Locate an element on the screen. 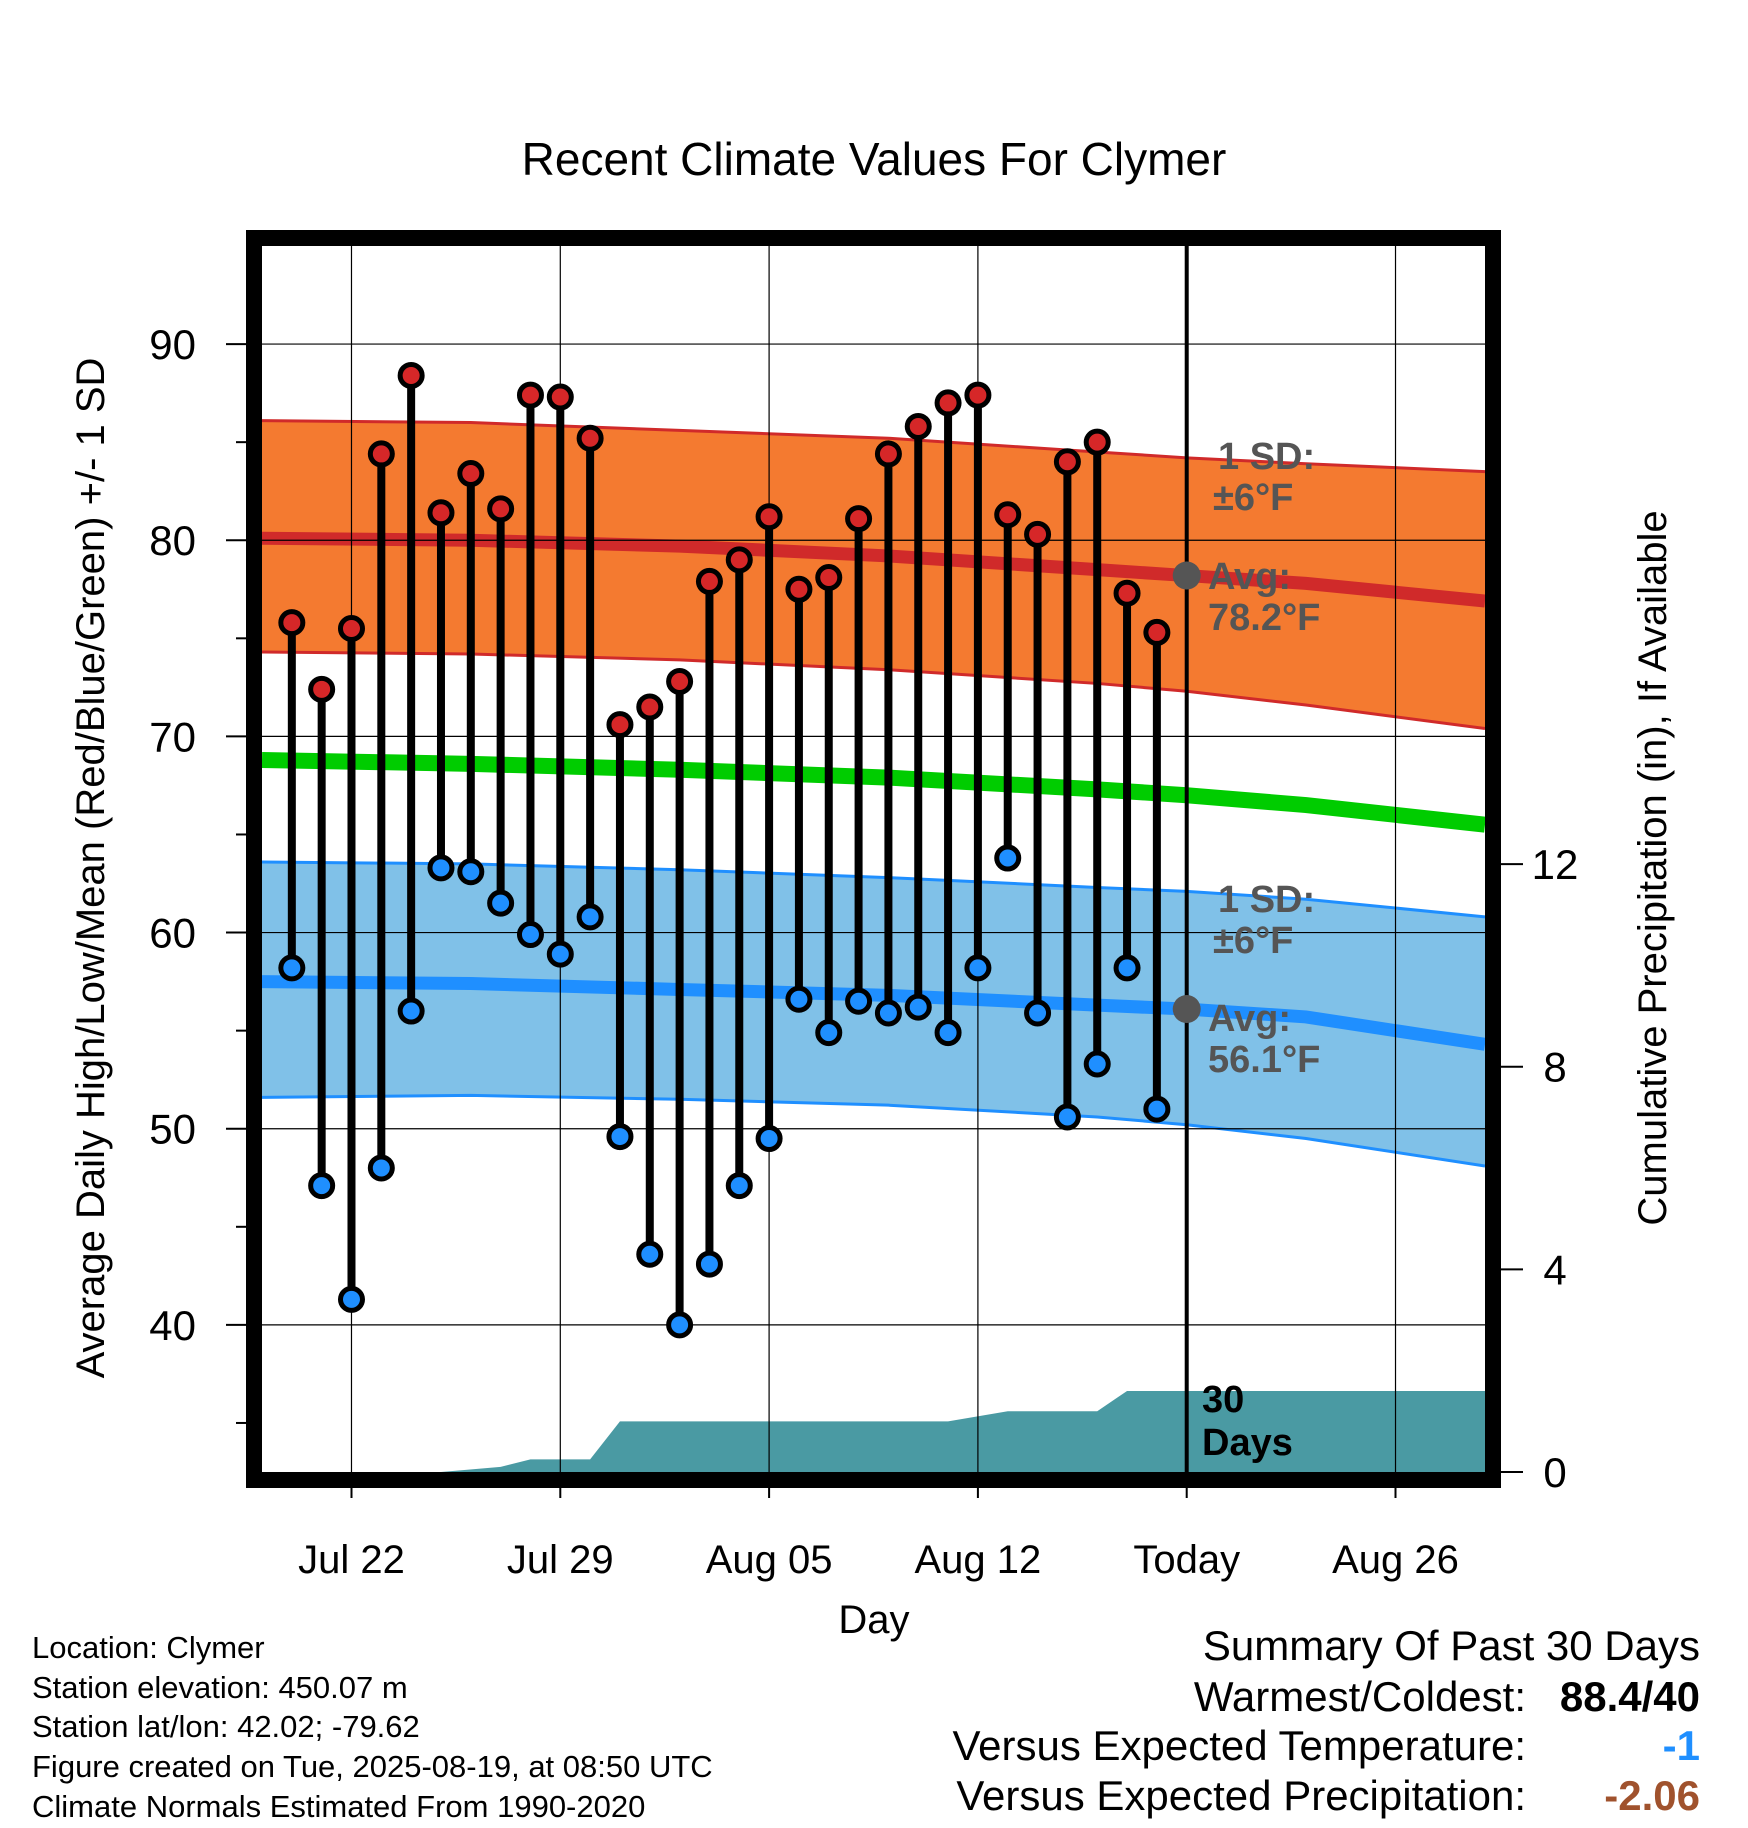  summary-row-temp: Versus Expected Temperature: -1 is located at coordinates (1326, 1746).